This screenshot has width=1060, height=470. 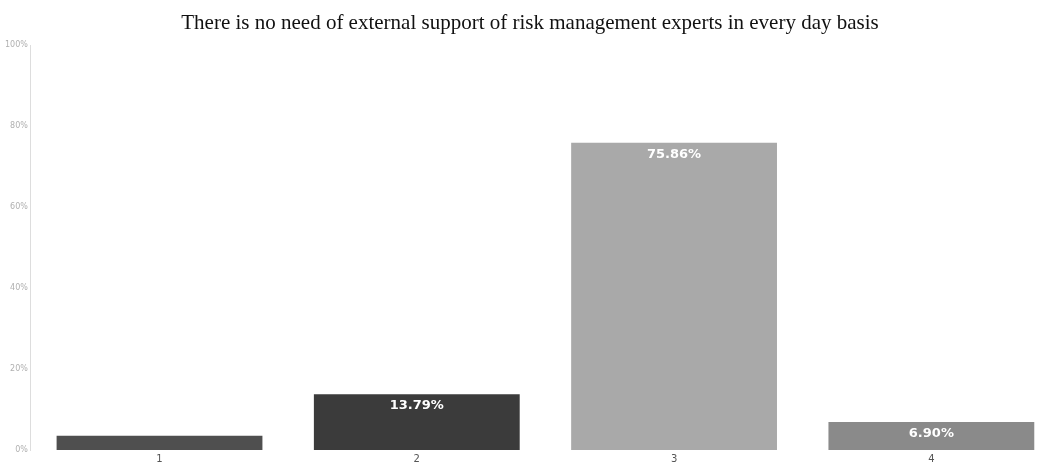 I want to click on x-tick-label: 2, so click(x=416, y=458).